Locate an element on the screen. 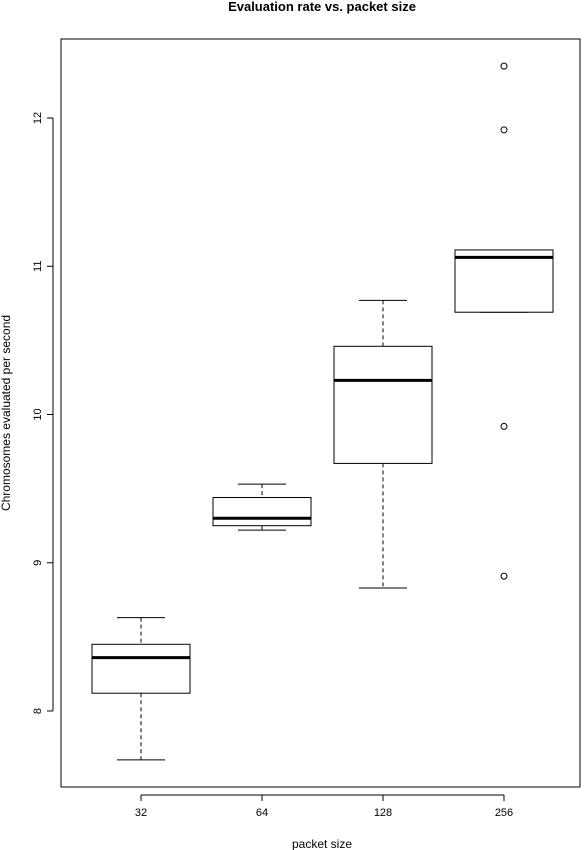  y-tick-label-10: 10 is located at coordinates (38, 414).